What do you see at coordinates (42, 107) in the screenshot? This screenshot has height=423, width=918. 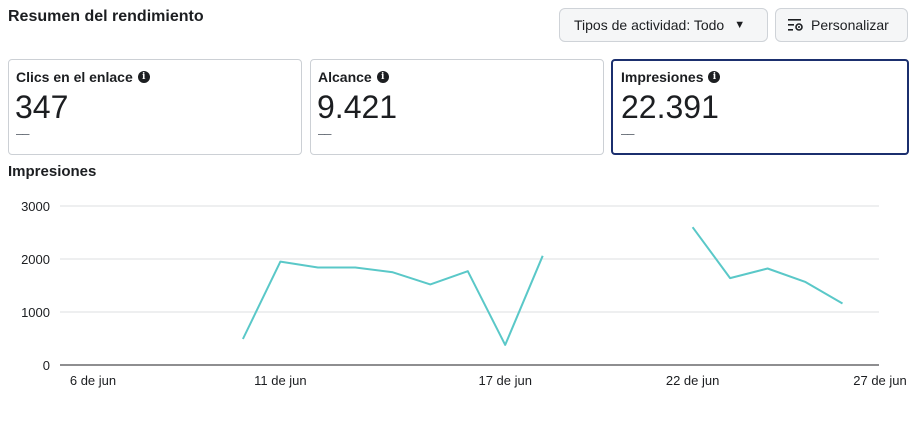 I see `metric-value: 347` at bounding box center [42, 107].